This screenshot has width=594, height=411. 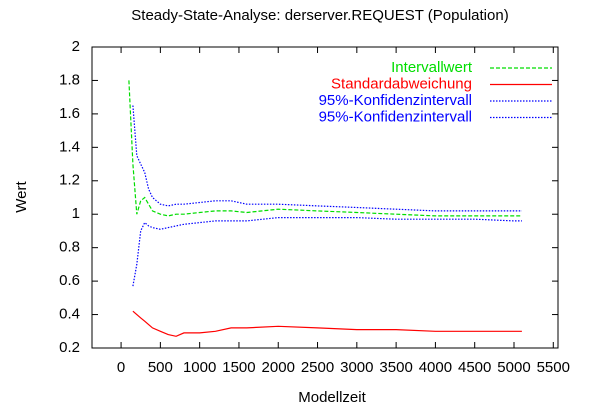 What do you see at coordinates (199, 367) in the screenshot?
I see `x-tick-label: 1000` at bounding box center [199, 367].